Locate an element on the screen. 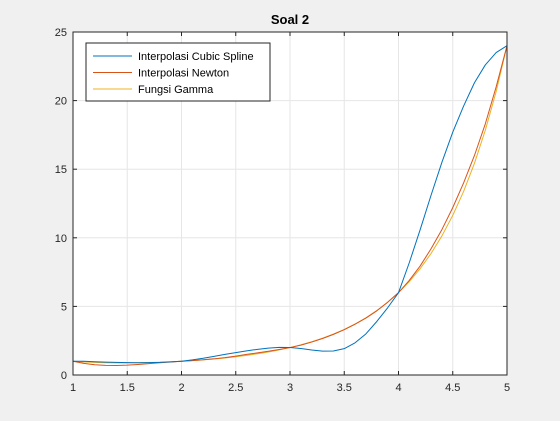 The height and width of the screenshot is (421, 560). y-tick-label: 15 is located at coordinates (61, 170).